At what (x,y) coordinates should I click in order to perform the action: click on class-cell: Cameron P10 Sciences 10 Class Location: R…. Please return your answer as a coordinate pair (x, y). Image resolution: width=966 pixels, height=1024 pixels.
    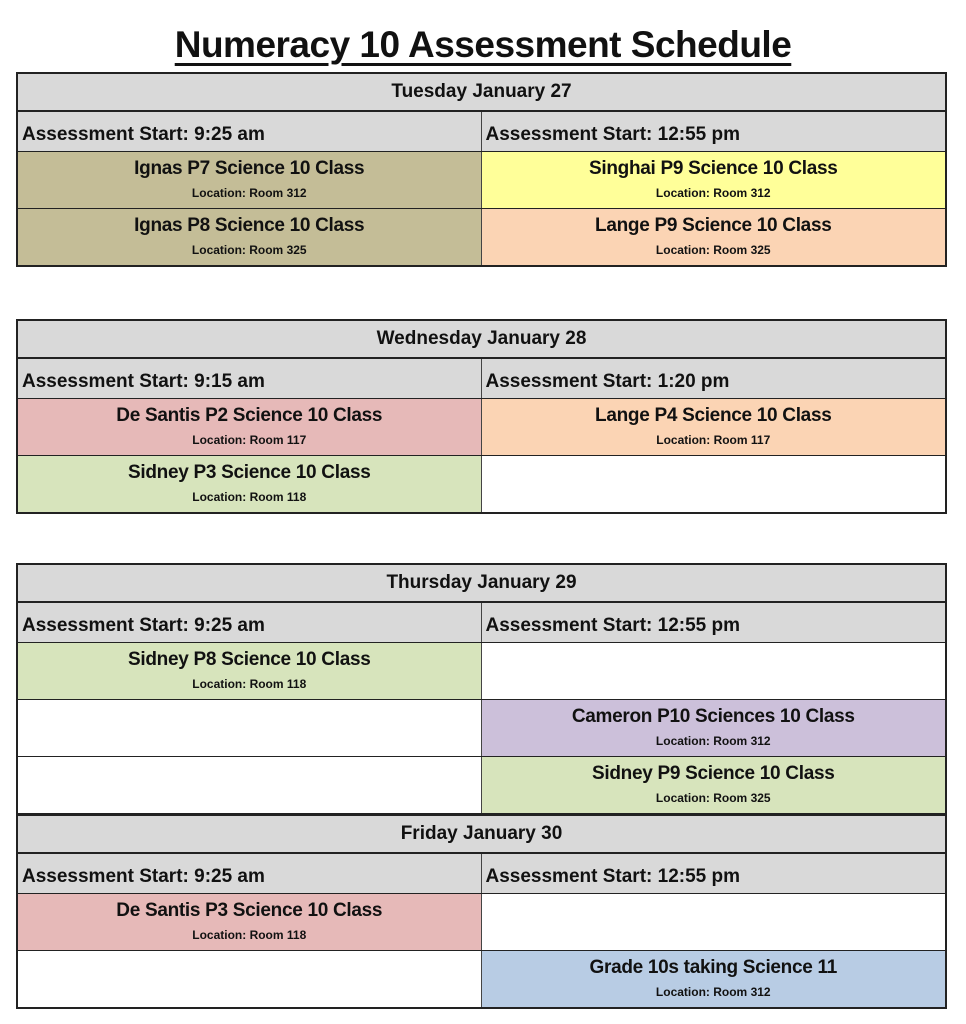
    Looking at the image, I should click on (713, 728).